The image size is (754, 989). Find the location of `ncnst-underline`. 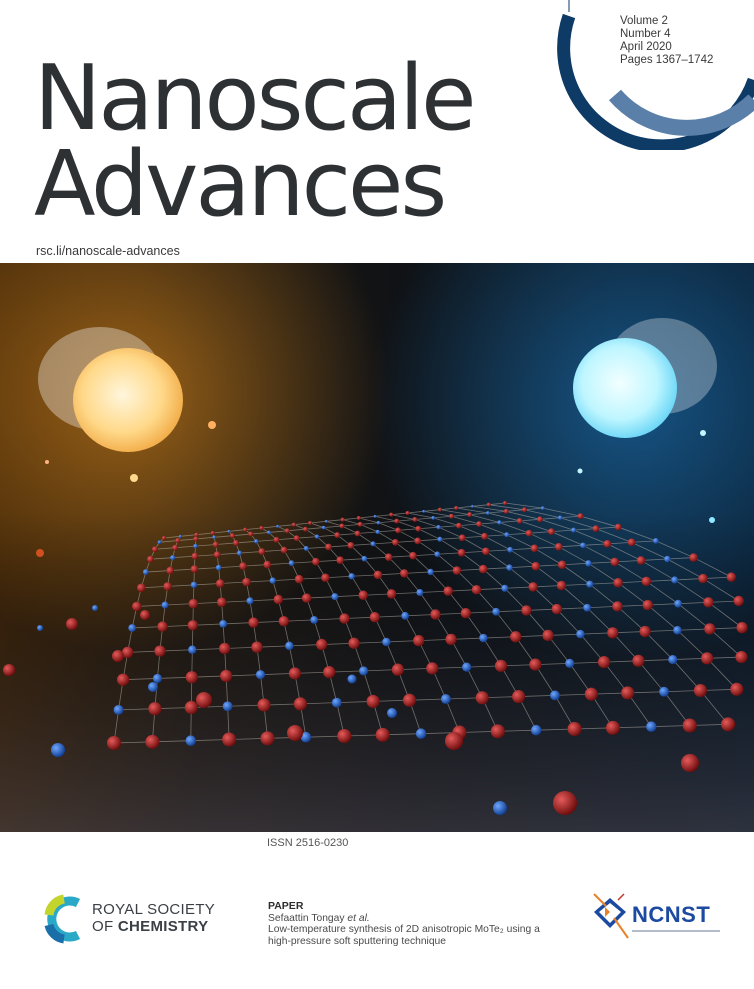

ncnst-underline is located at coordinates (676, 931).